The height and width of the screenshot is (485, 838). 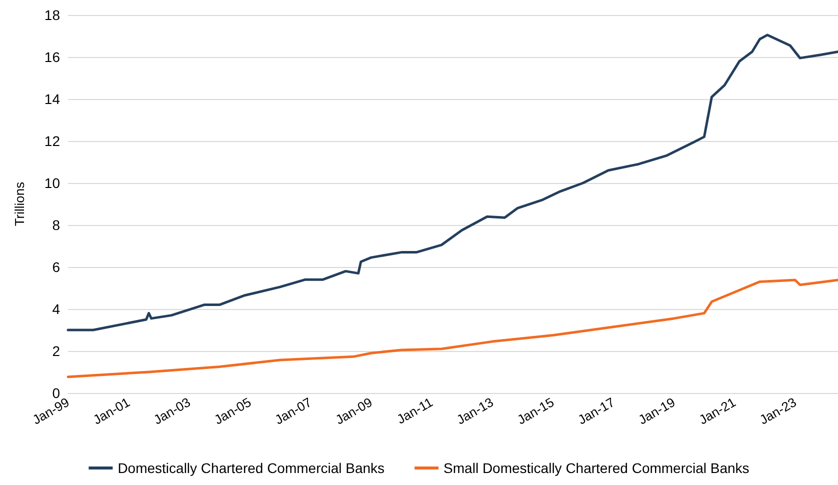 I want to click on y-tick-label: 14, so click(x=52, y=99).